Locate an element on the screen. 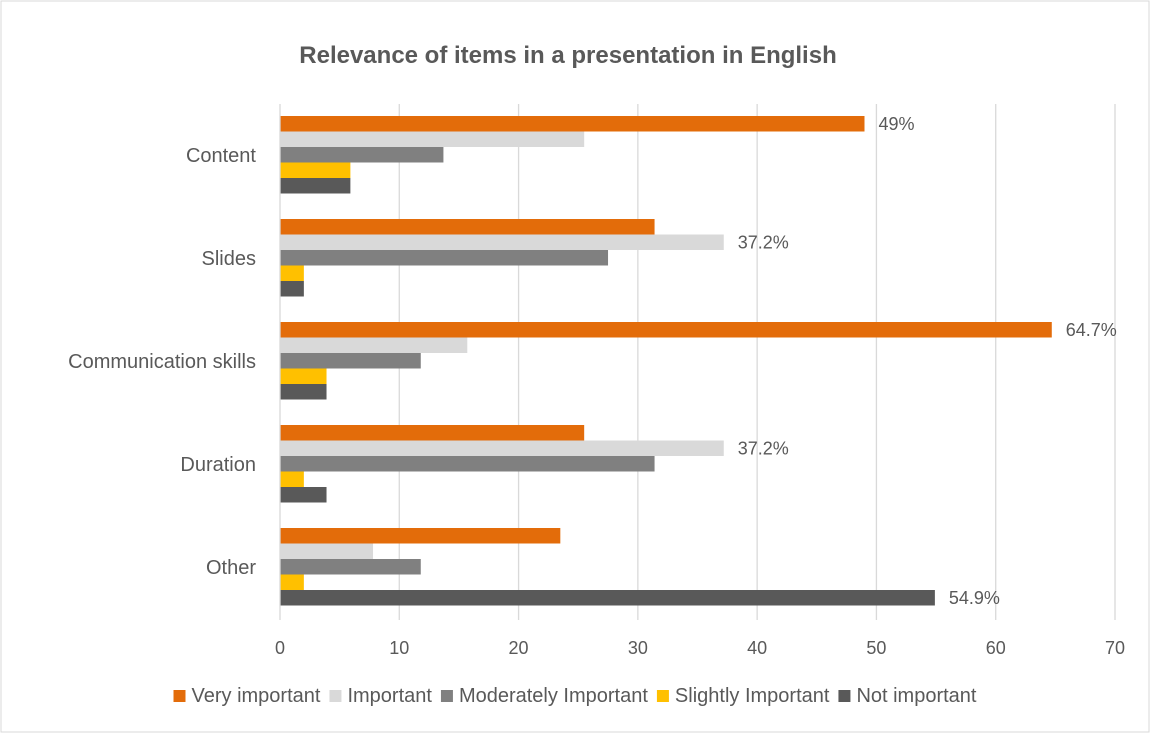  legend-item-slightly-important: Slightly Important is located at coordinates (743, 696).